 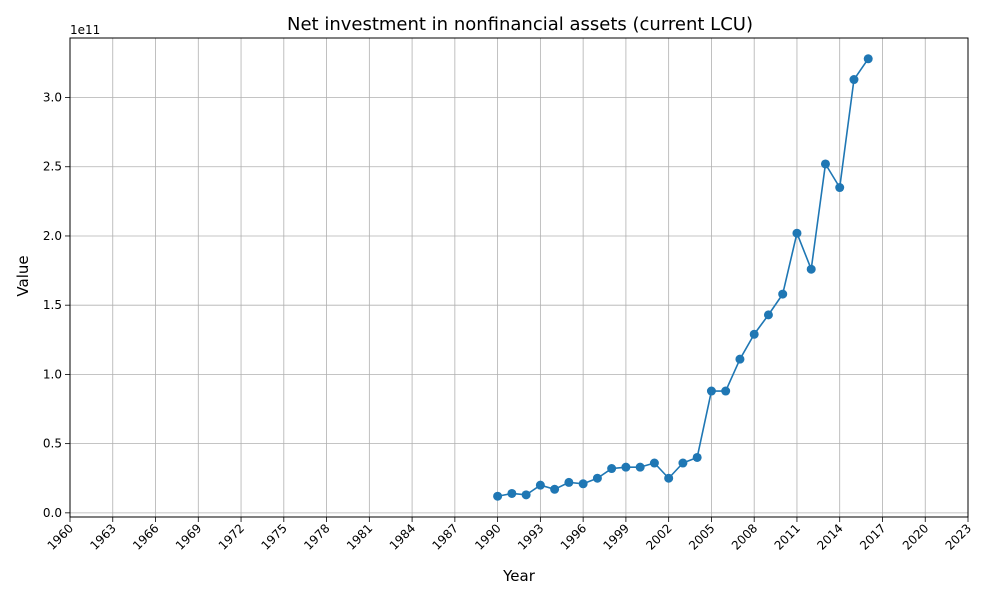 I want to click on y-tick-label: 0.5, so click(x=52, y=444).